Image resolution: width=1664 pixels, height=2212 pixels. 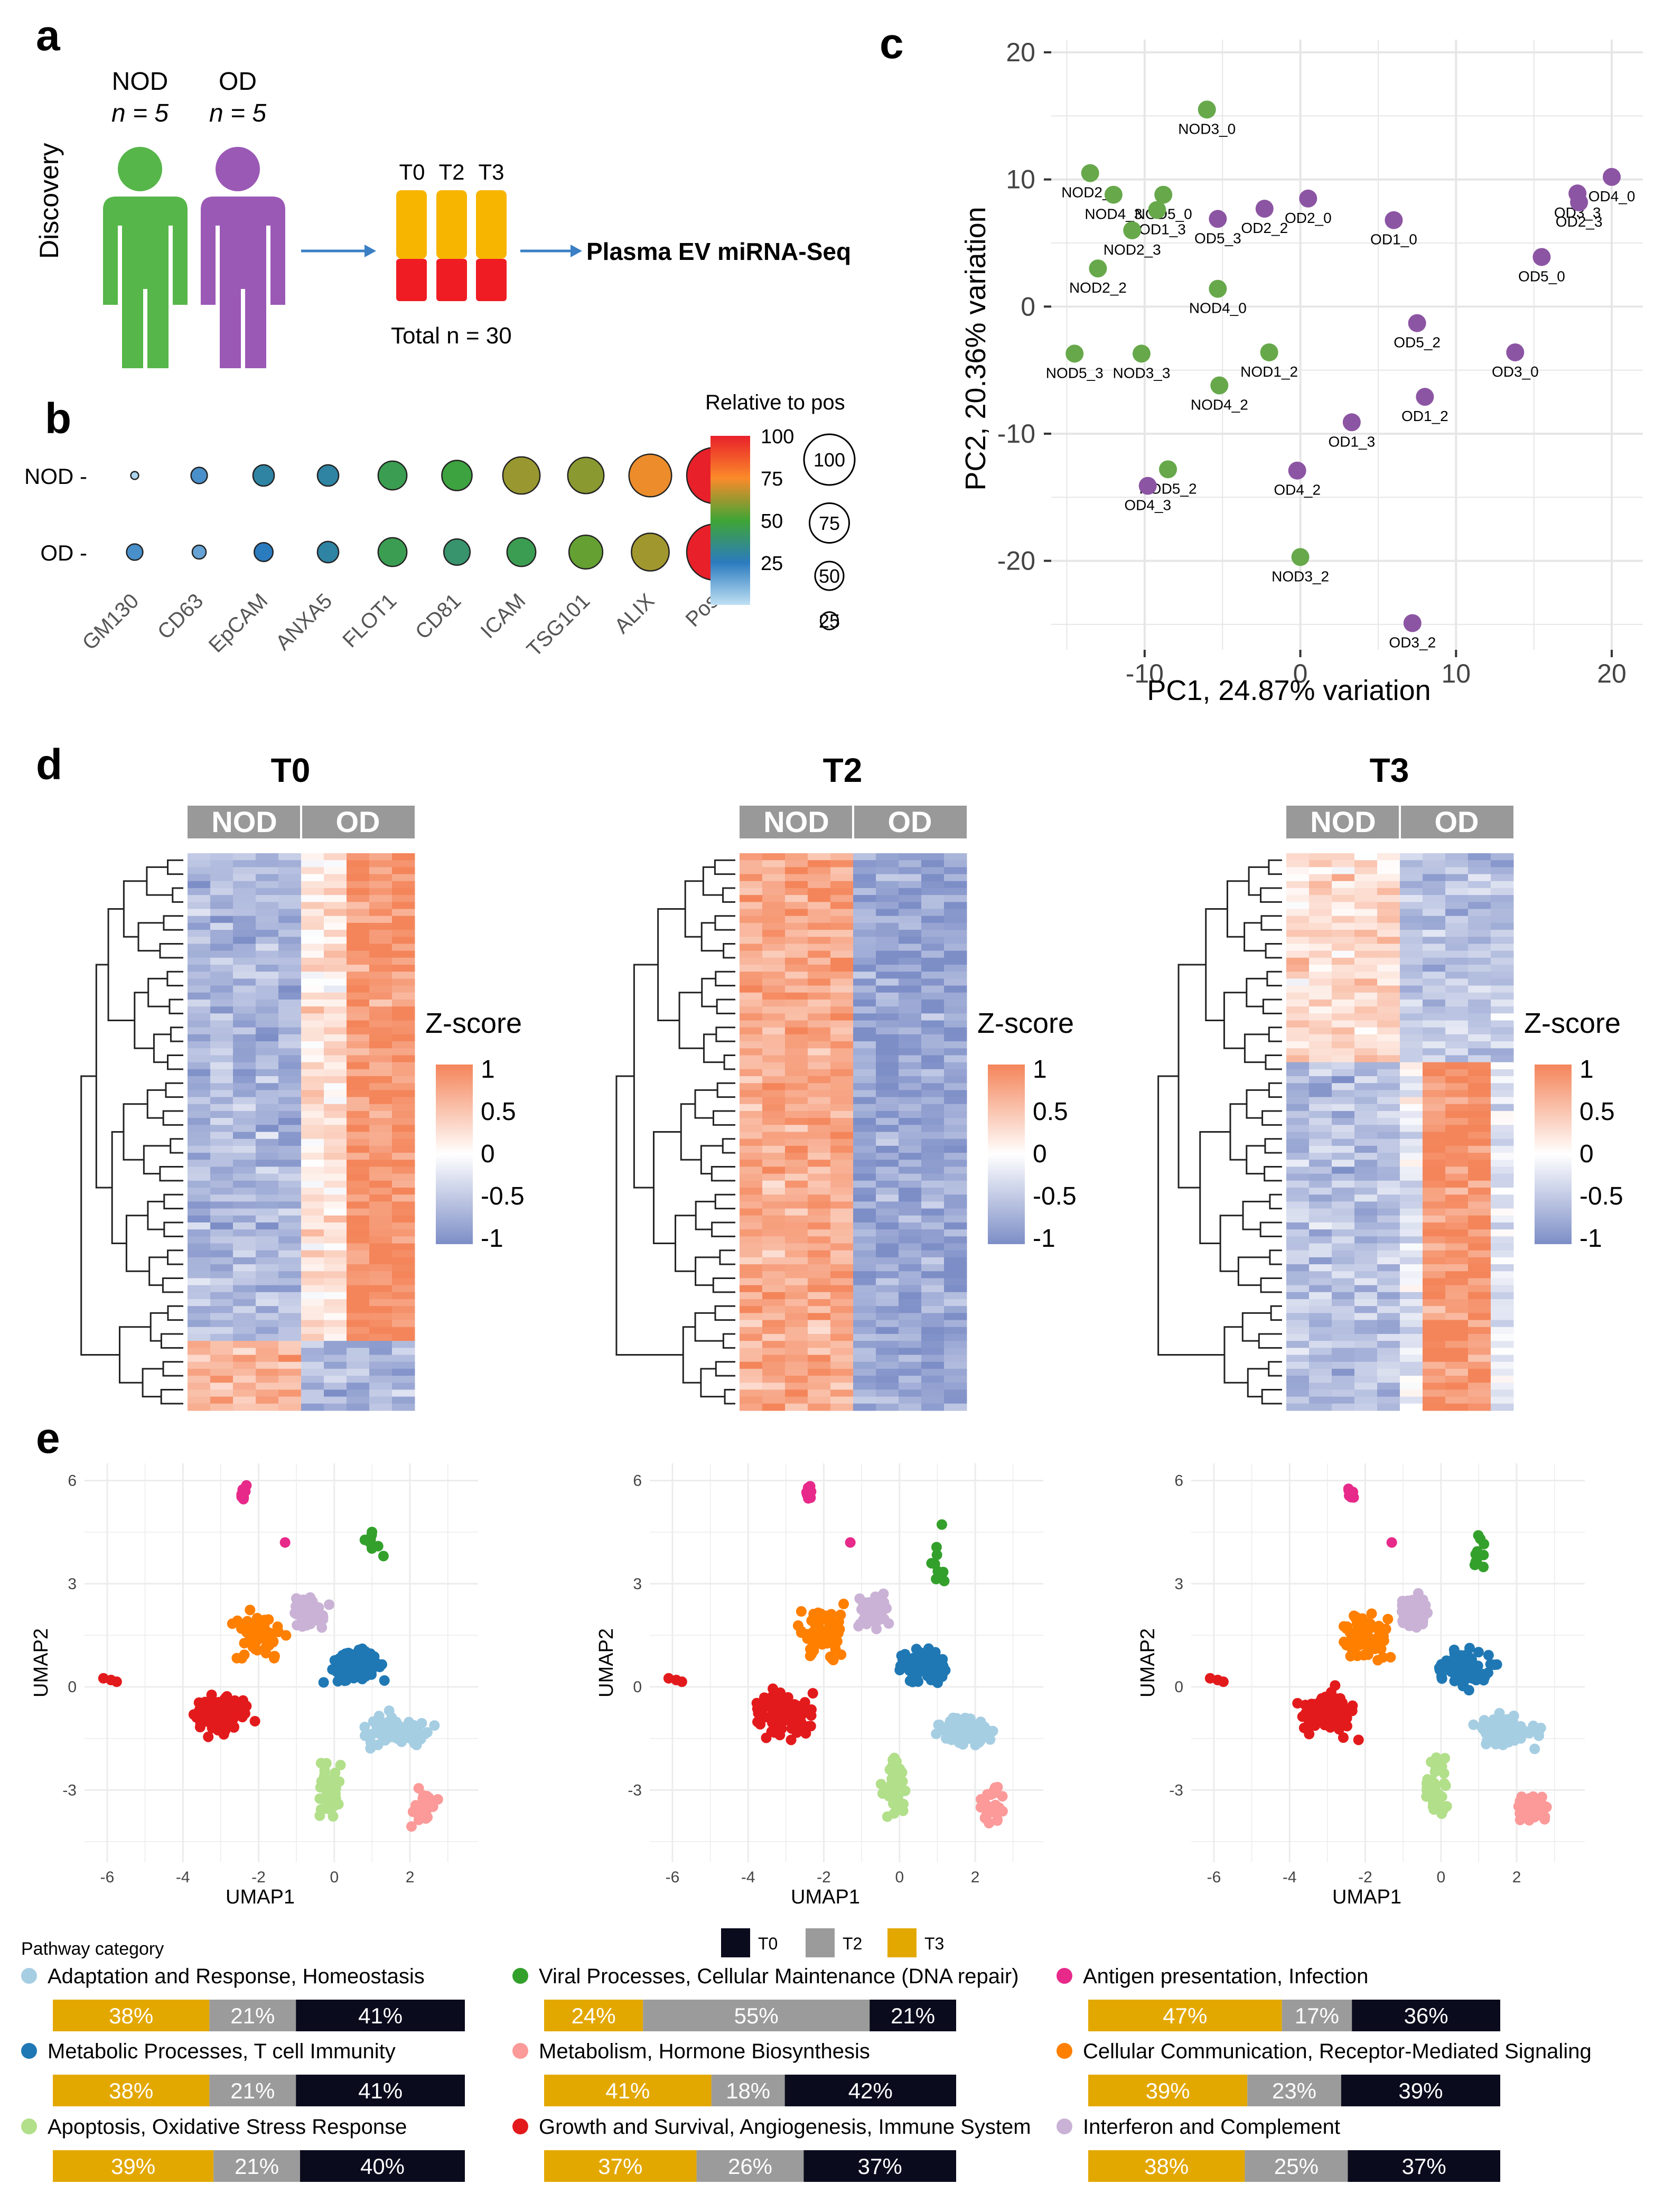 What do you see at coordinates (843, 770) in the screenshot?
I see `heatmap-title-t2: T2` at bounding box center [843, 770].